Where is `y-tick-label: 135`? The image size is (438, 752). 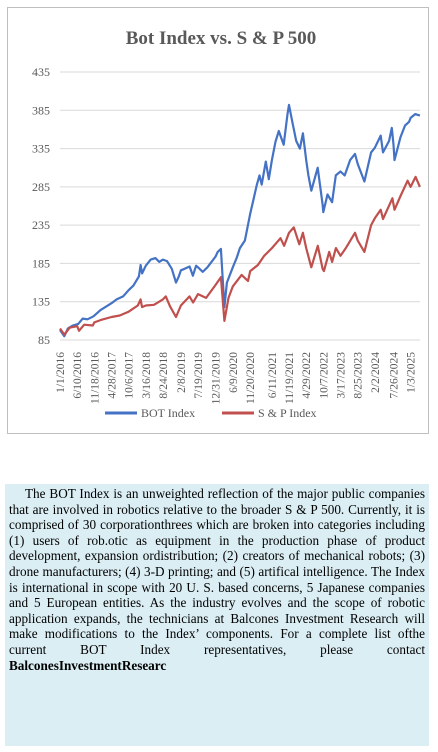
y-tick-label: 135 is located at coordinates (41, 302).